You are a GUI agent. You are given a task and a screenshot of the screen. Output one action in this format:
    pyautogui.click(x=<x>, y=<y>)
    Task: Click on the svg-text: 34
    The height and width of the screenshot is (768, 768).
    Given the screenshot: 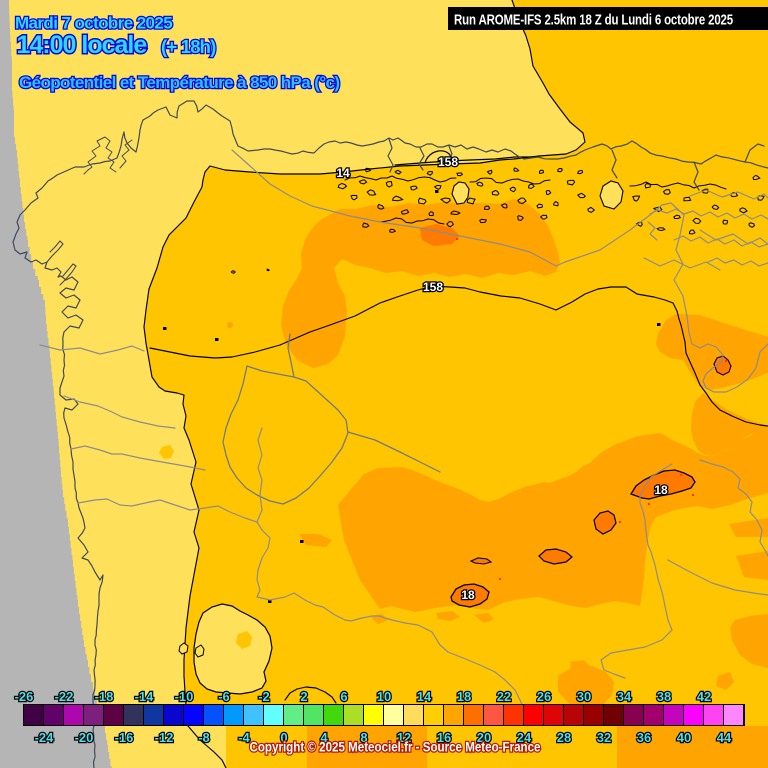 What is the action you would take?
    pyautogui.click(x=624, y=696)
    